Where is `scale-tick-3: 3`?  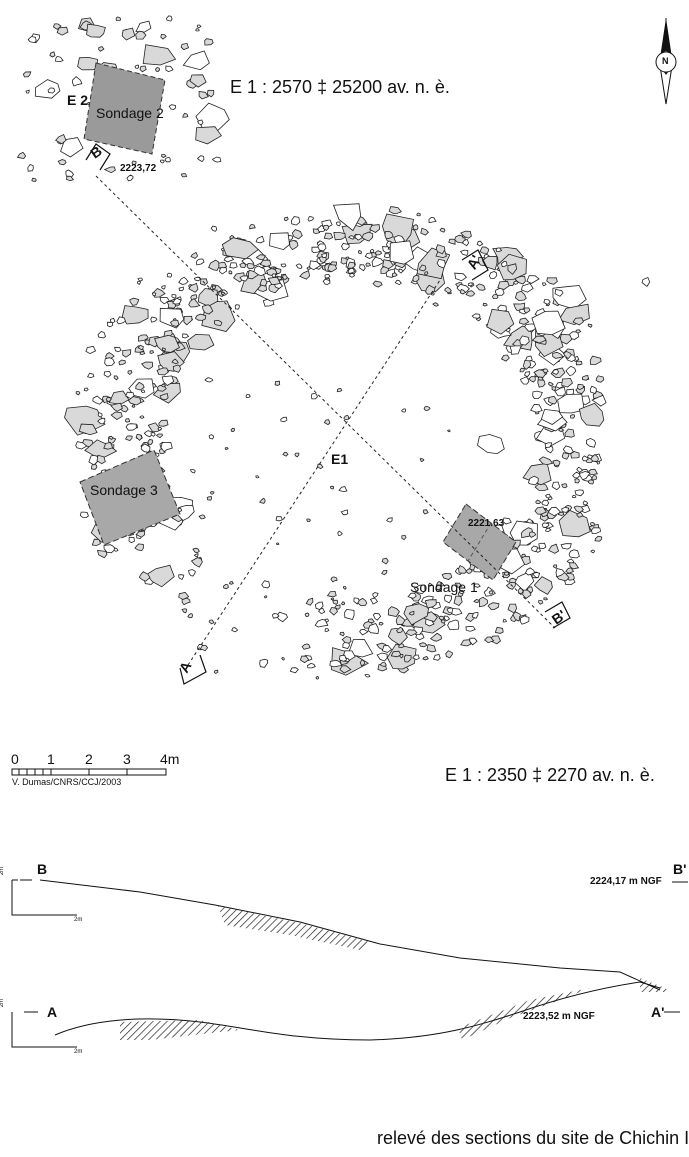
scale-tick-3: 3 is located at coordinates (127, 759).